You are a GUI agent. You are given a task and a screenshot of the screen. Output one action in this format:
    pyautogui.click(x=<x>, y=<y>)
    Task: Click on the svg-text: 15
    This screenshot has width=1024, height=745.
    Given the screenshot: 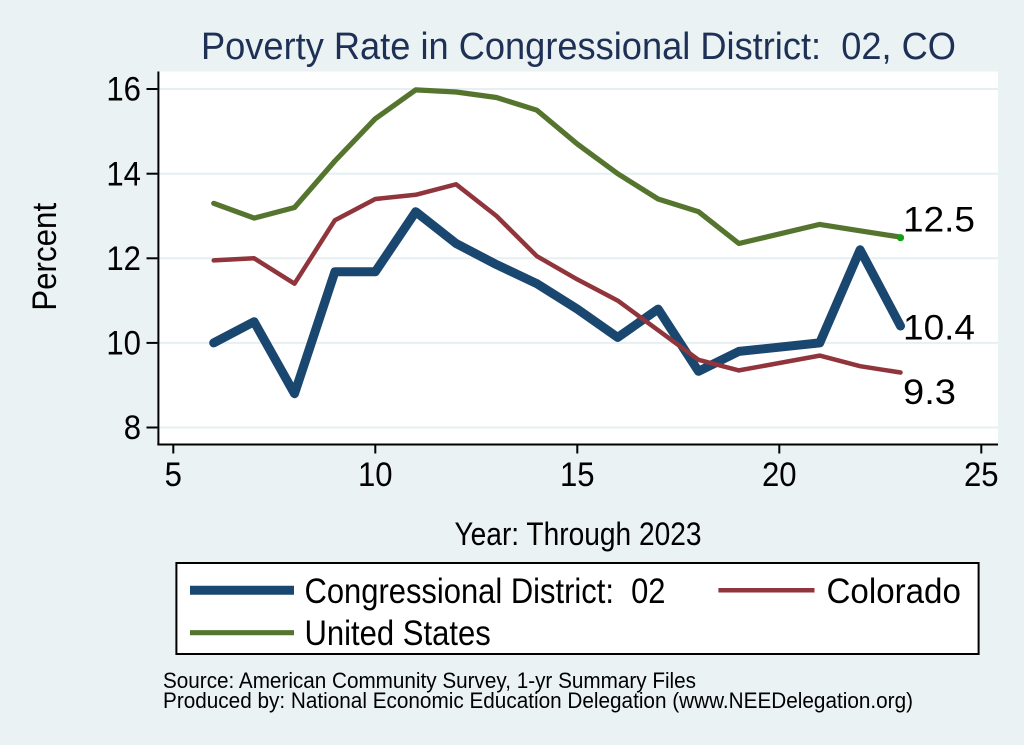 What is the action you would take?
    pyautogui.click(x=577, y=475)
    